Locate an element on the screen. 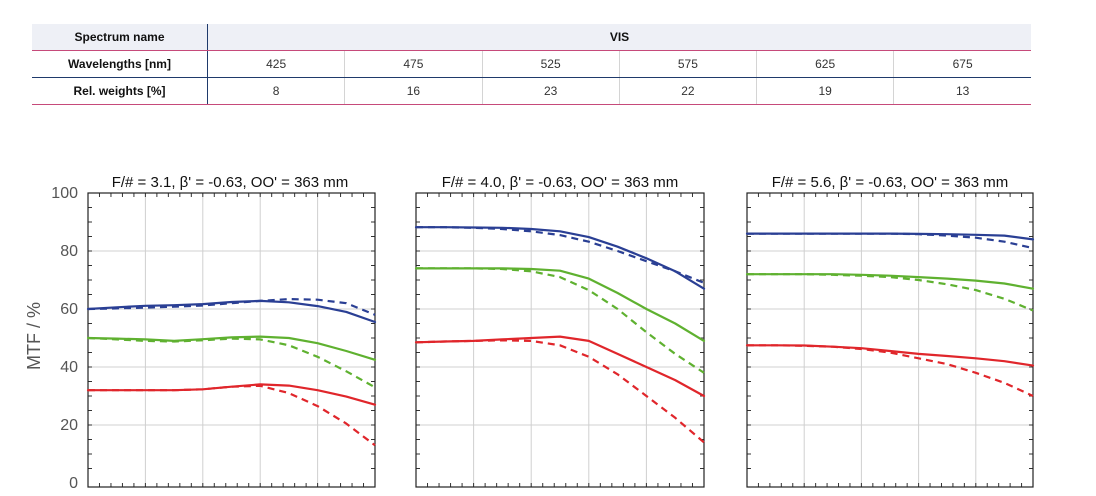  weight-cell: 19 is located at coordinates (825, 91).